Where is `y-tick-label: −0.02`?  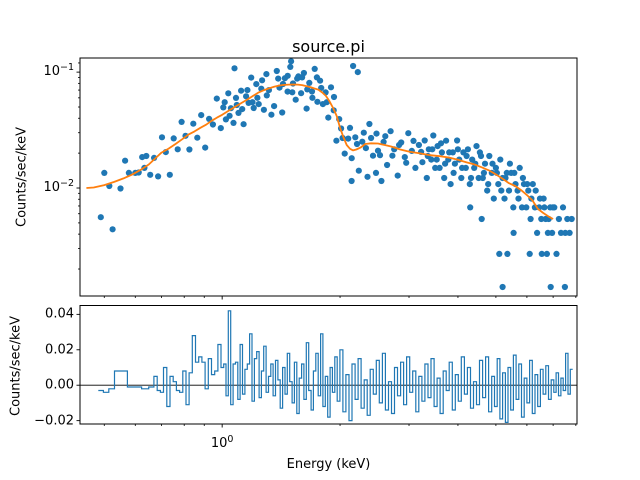
y-tick-label: −0.02 is located at coordinates (54, 421).